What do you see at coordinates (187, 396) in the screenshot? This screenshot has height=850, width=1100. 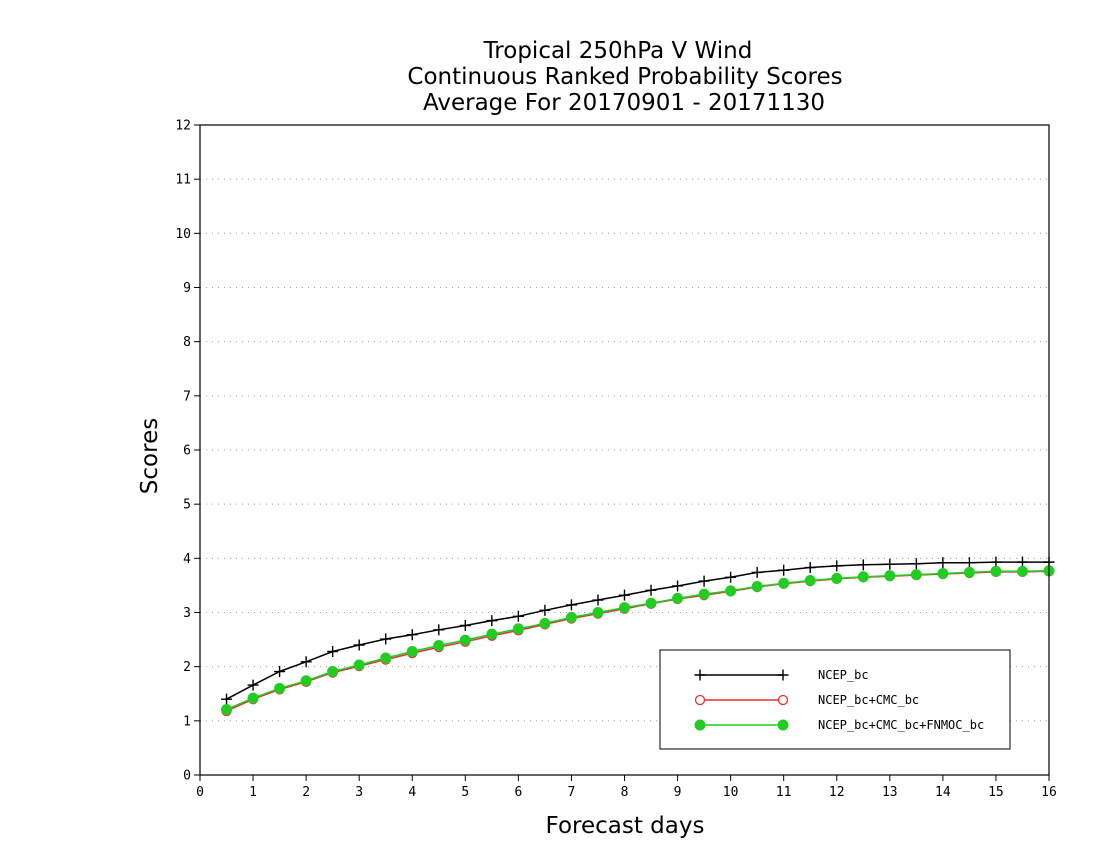 I see `y-tick-label: 7` at bounding box center [187, 396].